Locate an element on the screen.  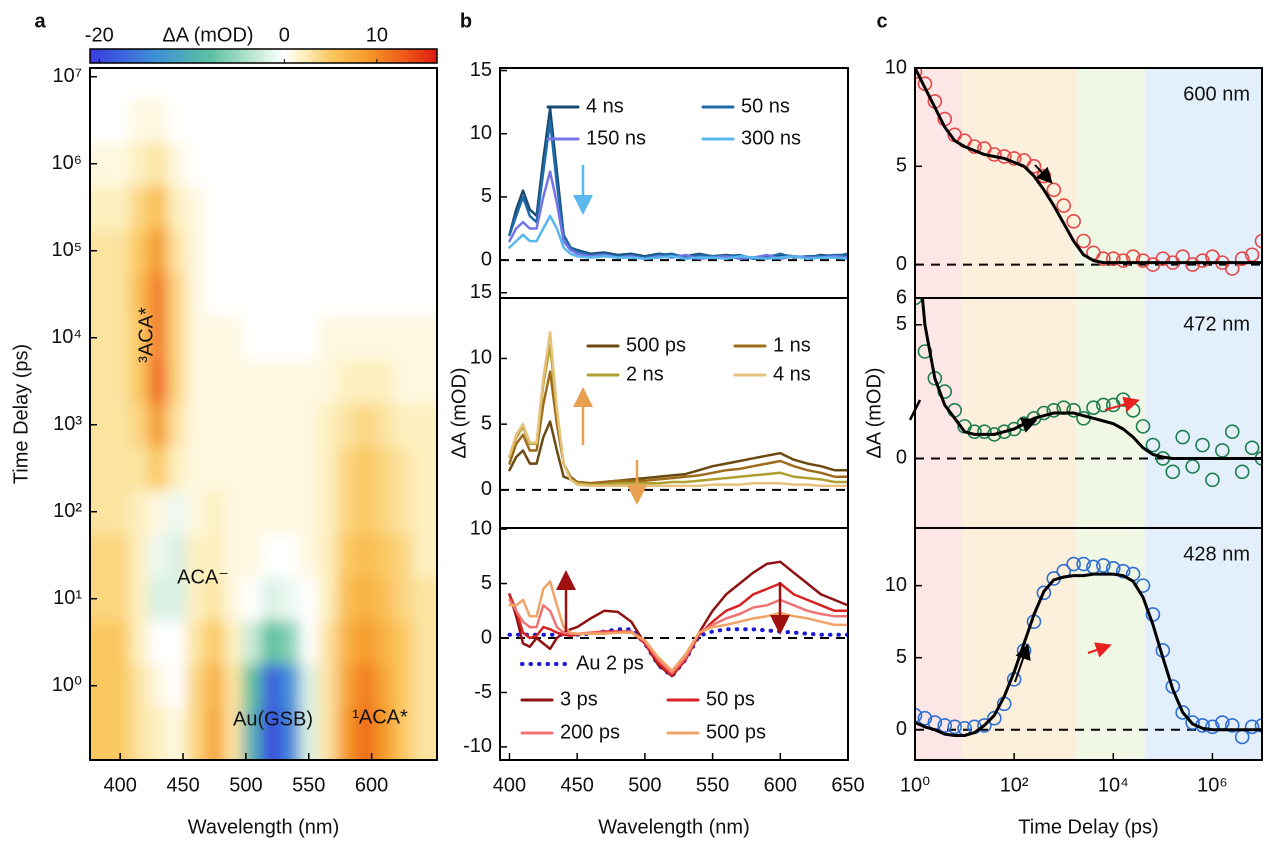
y-tick-label: 10⁷ is located at coordinates (67, 76).